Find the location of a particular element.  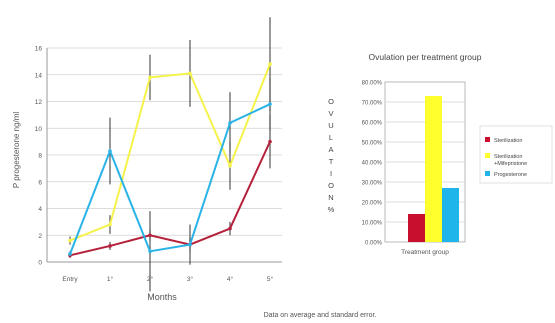

line-chart-y-tick-label: 2 is located at coordinates (40, 236).